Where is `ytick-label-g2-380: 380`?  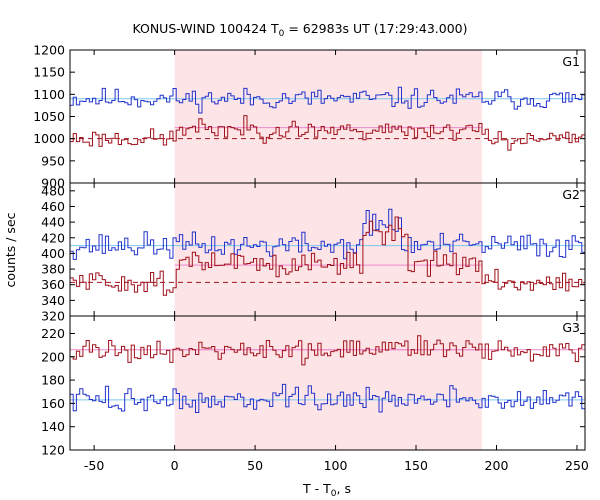
ytick-label-g2-380: 380 is located at coordinates (53, 269).